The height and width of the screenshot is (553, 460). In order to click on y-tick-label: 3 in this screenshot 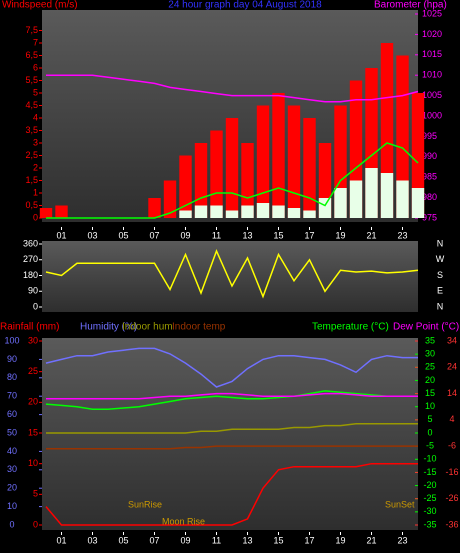, I will do `click(35, 142)`.